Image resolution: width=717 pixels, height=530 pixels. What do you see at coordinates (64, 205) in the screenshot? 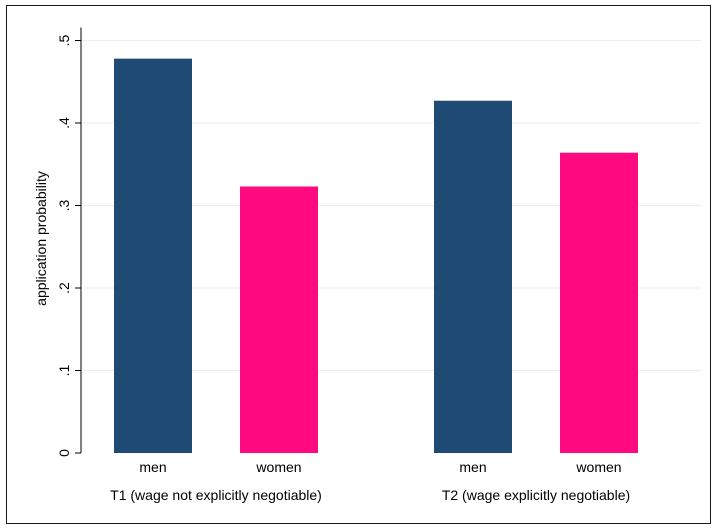
I see `y-tick-label: .3` at bounding box center [64, 205].